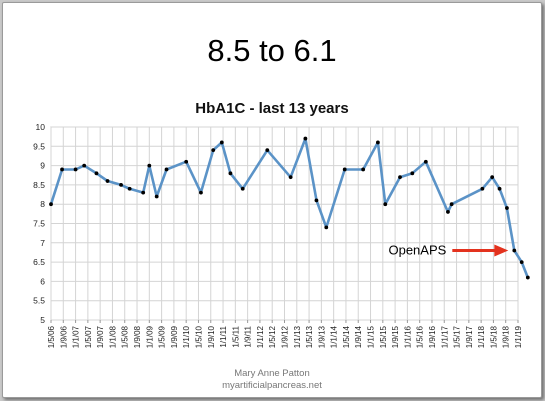 The width and height of the screenshot is (545, 401). Describe the element at coordinates (41, 127) in the screenshot. I see `y-tick-label: 10` at that location.